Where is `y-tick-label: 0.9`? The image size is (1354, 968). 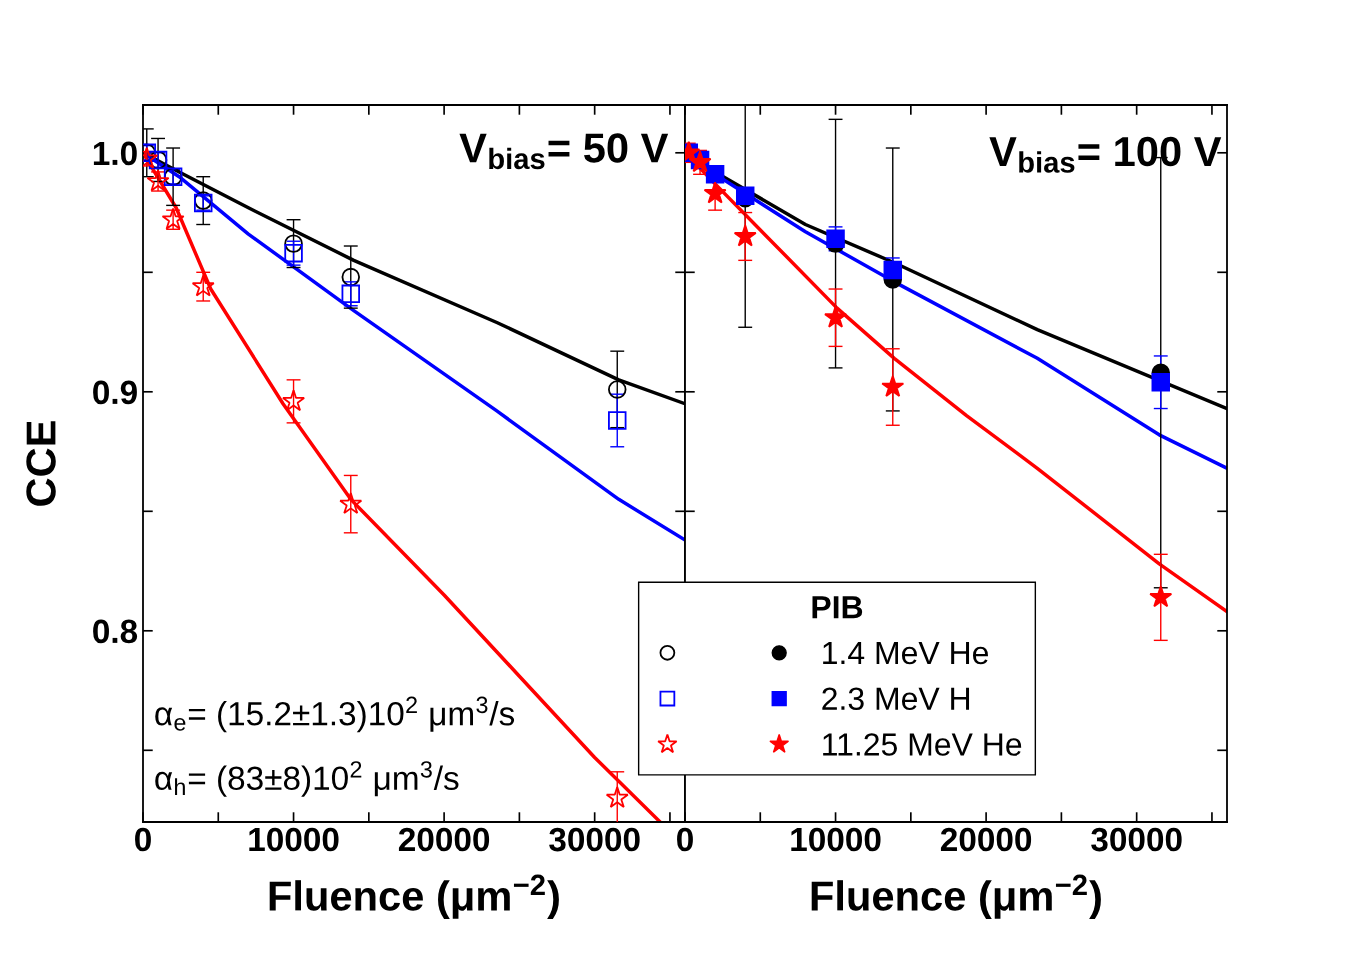 y-tick-label: 0.9 is located at coordinates (115, 392).